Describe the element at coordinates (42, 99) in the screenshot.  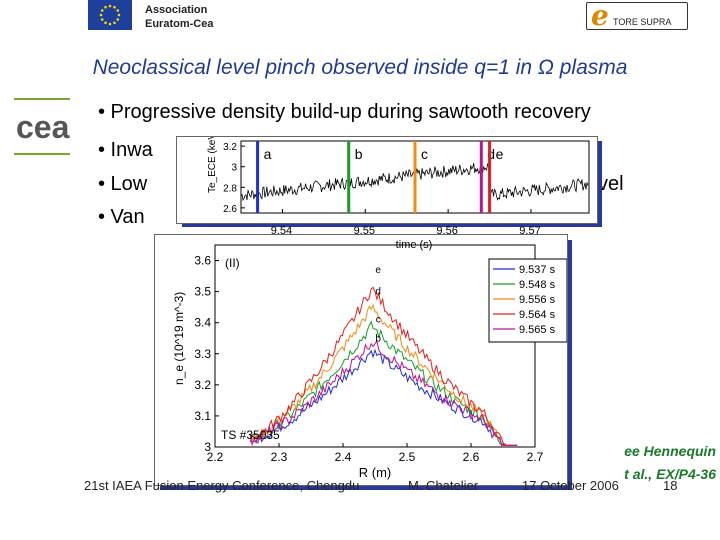
I see `cea-top-rule` at that location.